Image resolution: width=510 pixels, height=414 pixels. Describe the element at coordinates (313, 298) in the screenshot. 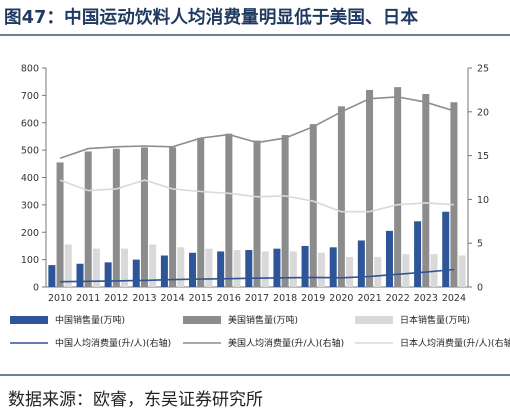

I see `x-tick-label: 2019` at that location.